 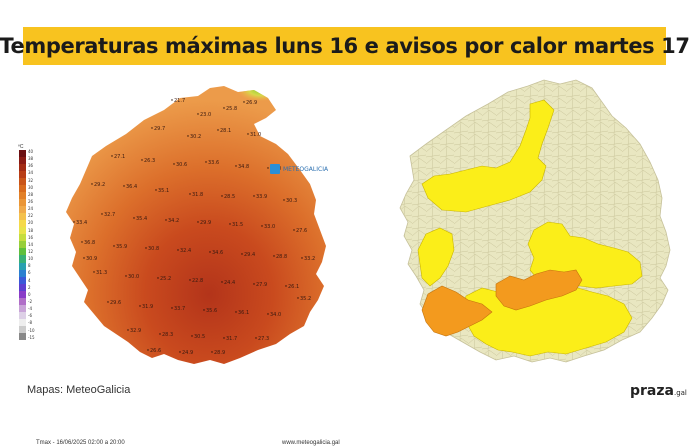 I want to click on scale-label: 30, so click(x=31, y=187).